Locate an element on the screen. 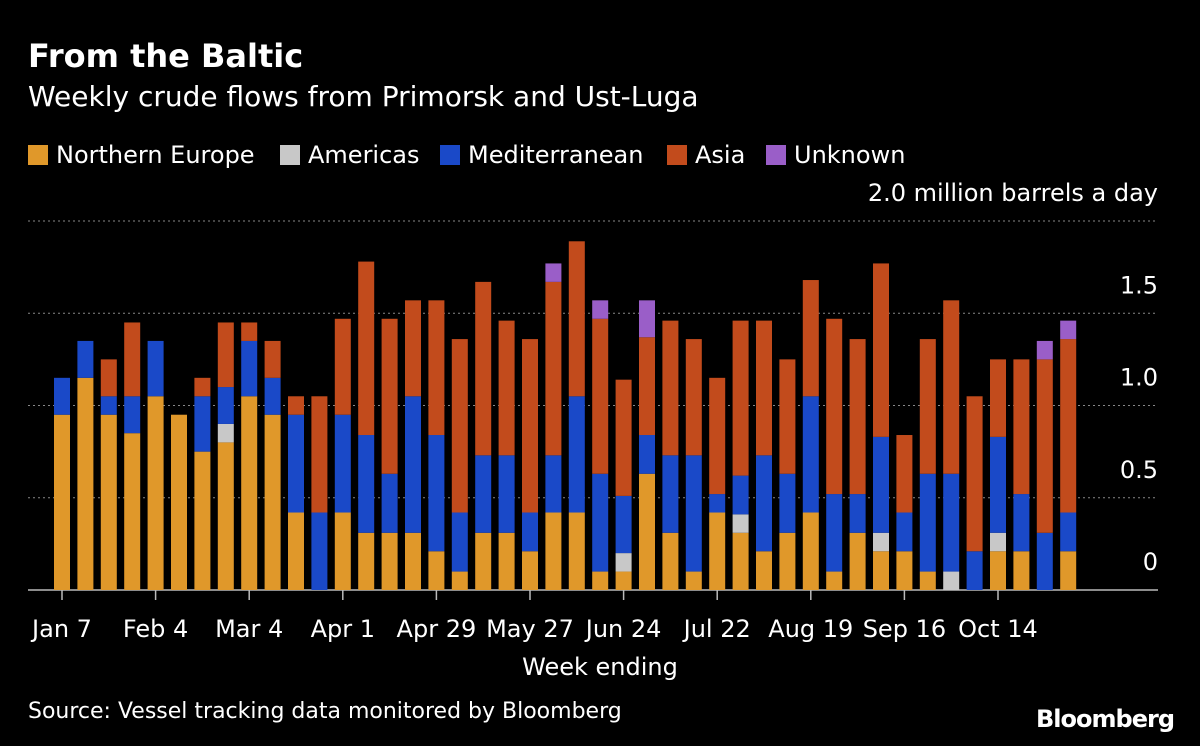 The width and height of the screenshot is (1200, 746). x-tick-label: Apr 29 is located at coordinates (437, 629).